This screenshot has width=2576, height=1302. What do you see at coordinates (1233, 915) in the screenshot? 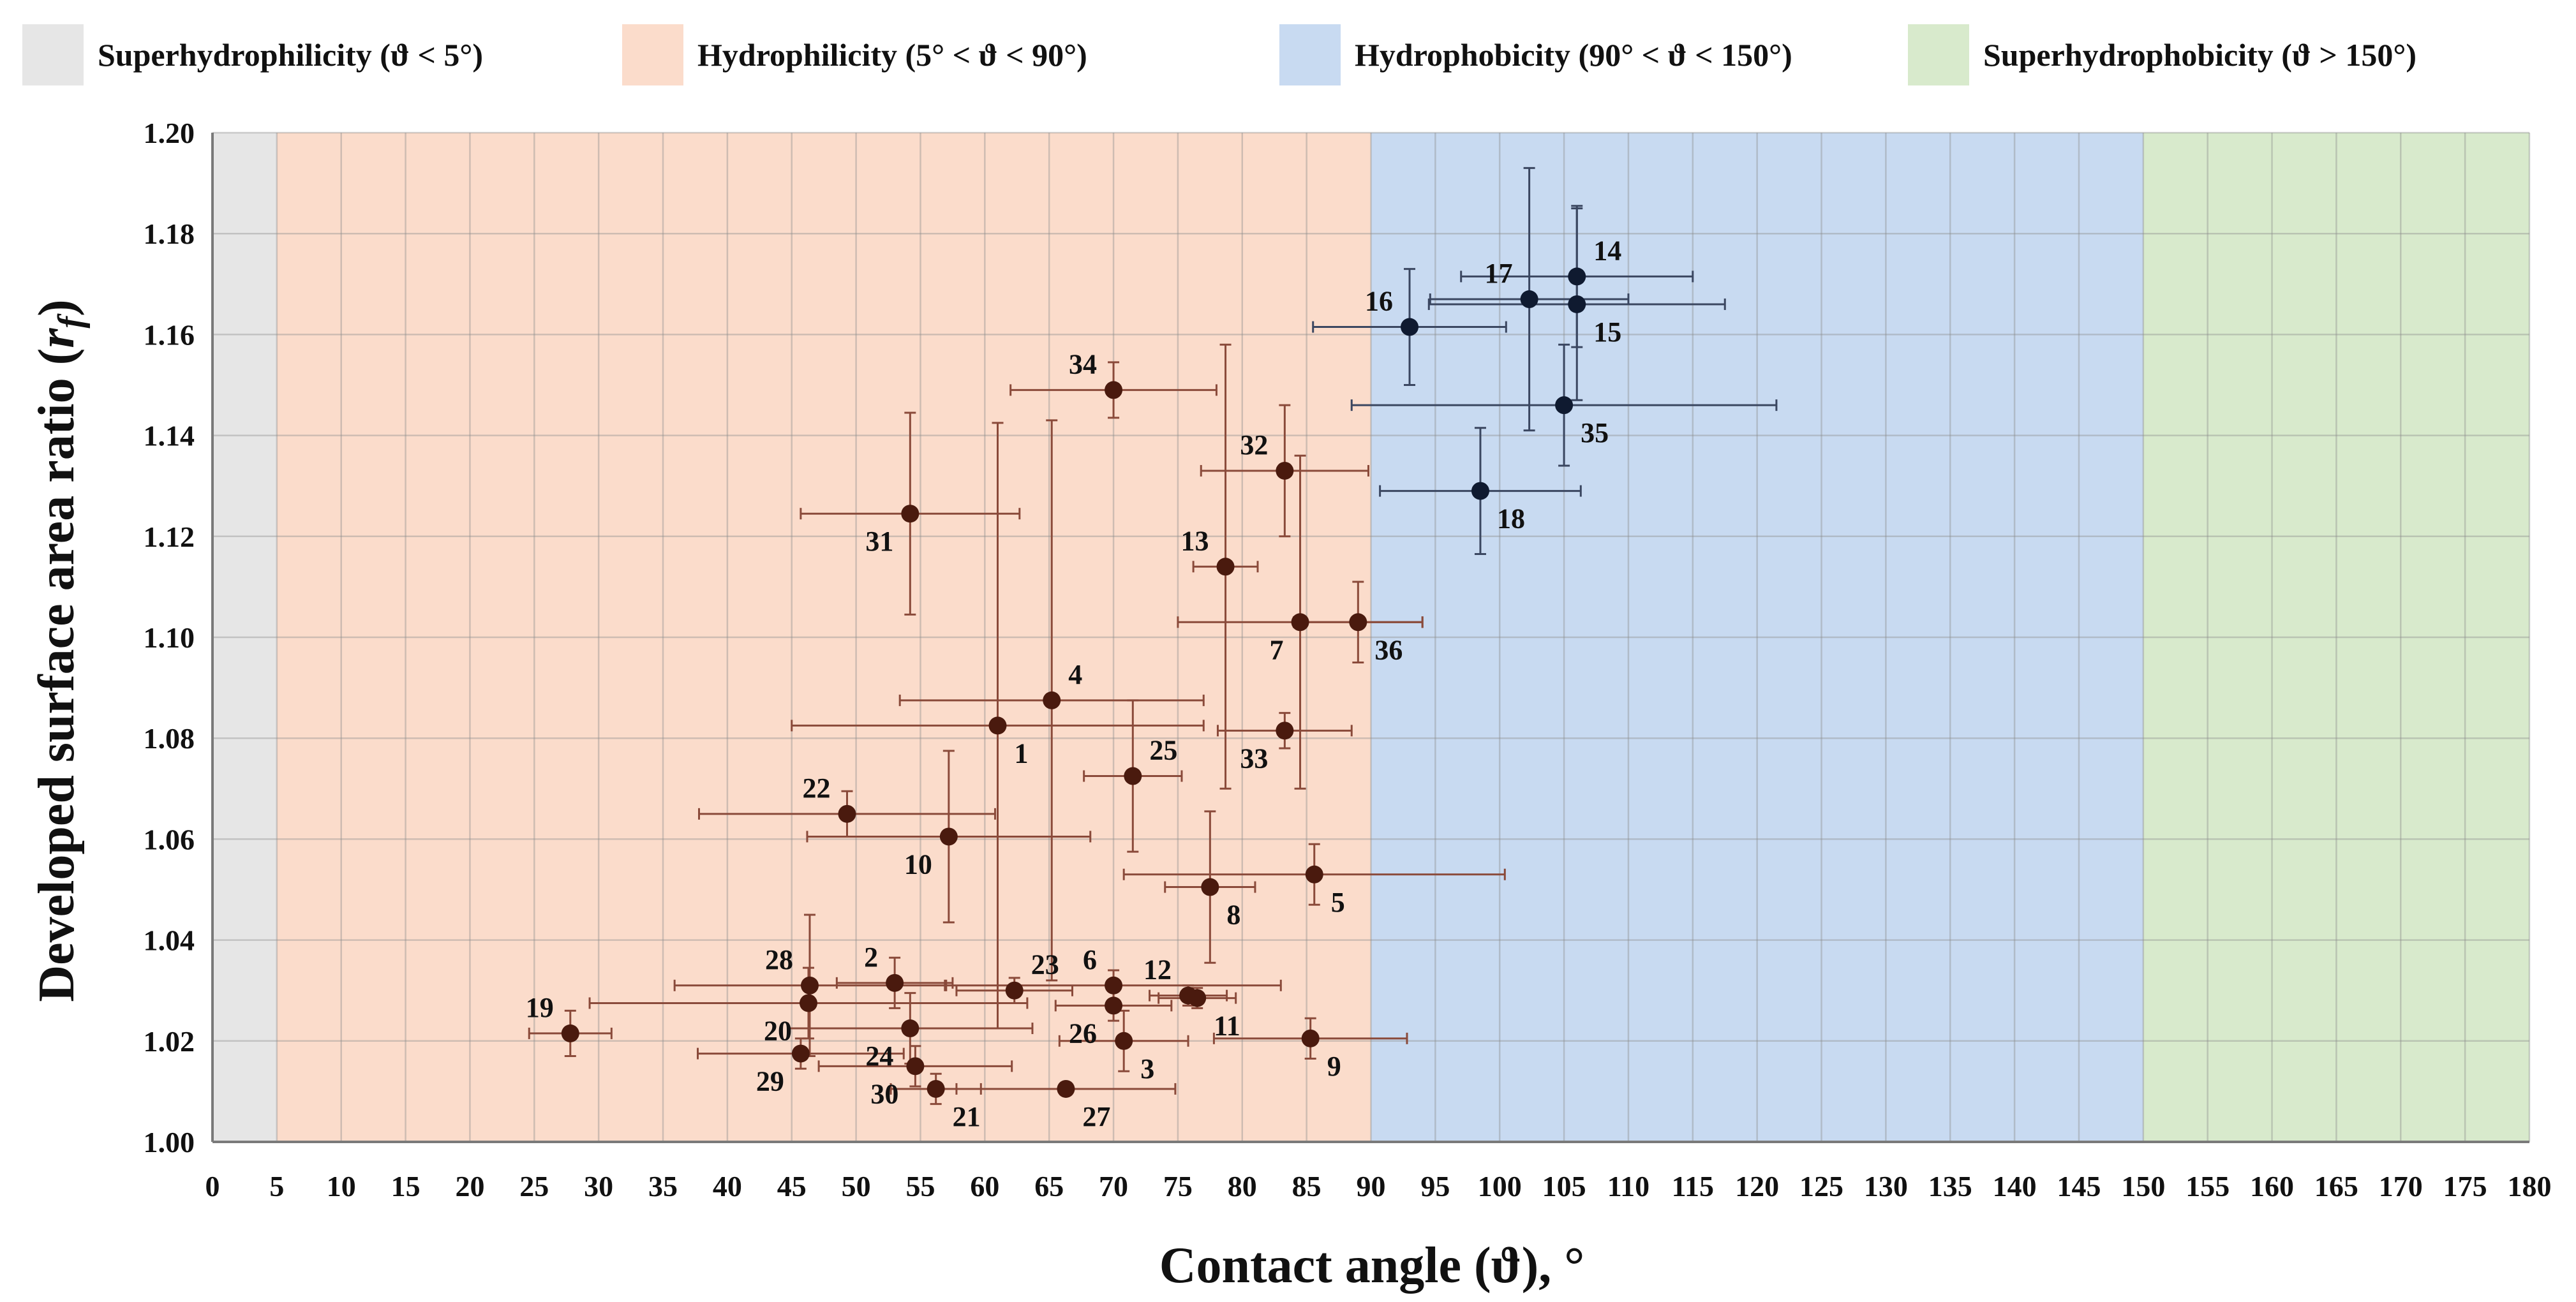
I see `data-label-8: 8` at bounding box center [1233, 915].